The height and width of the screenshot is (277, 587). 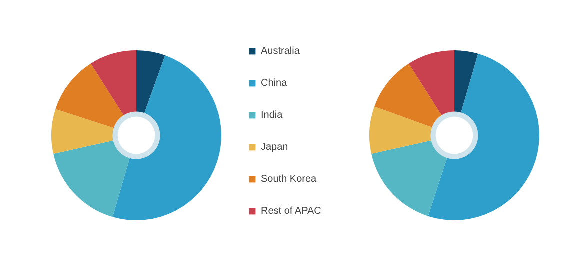 I want to click on legend-label: Rest of APAC, so click(x=291, y=211).